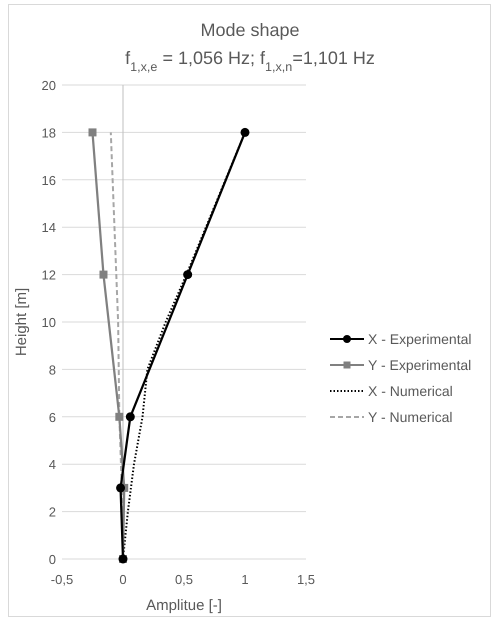  Describe the element at coordinates (245, 579) in the screenshot. I see `x-tick-label: 1` at that location.